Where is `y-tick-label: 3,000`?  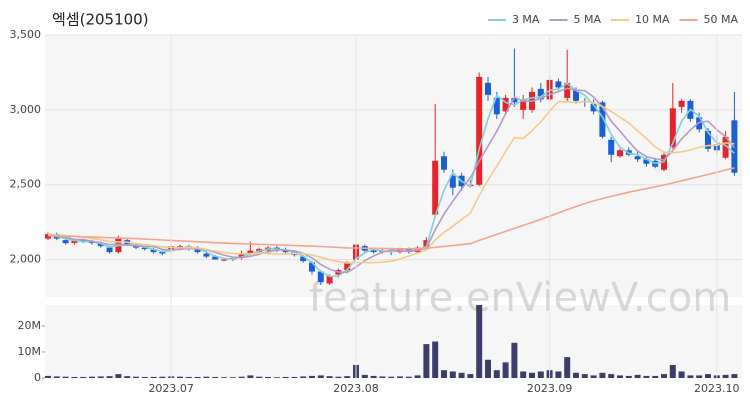 y-tick-label: 3,000 is located at coordinates (26, 109).